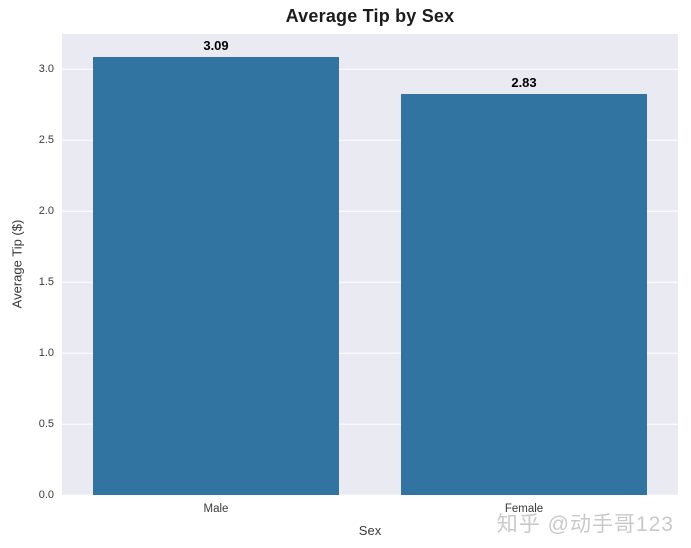 Image resolution: width=691 pixels, height=548 pixels. What do you see at coordinates (46, 424) in the screenshot?
I see `y-tick-label-0.5: 0.5` at bounding box center [46, 424].